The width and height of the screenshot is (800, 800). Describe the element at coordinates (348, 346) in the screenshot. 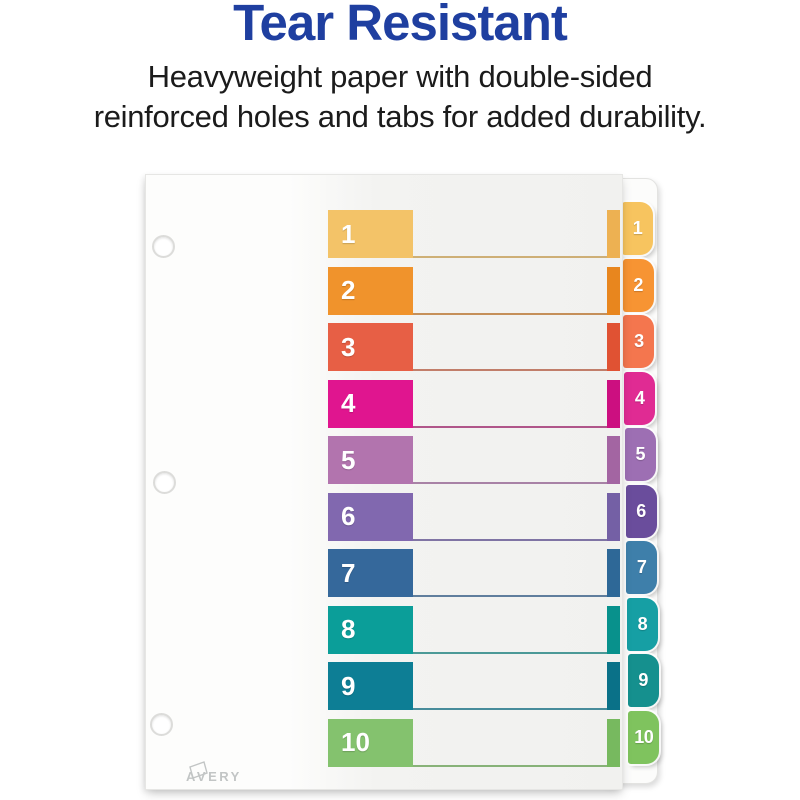

I see `row-number: 3` at that location.